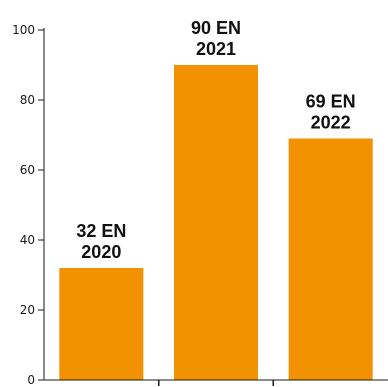  Describe the element at coordinates (101, 324) in the screenshot. I see `bar-2020` at that location.